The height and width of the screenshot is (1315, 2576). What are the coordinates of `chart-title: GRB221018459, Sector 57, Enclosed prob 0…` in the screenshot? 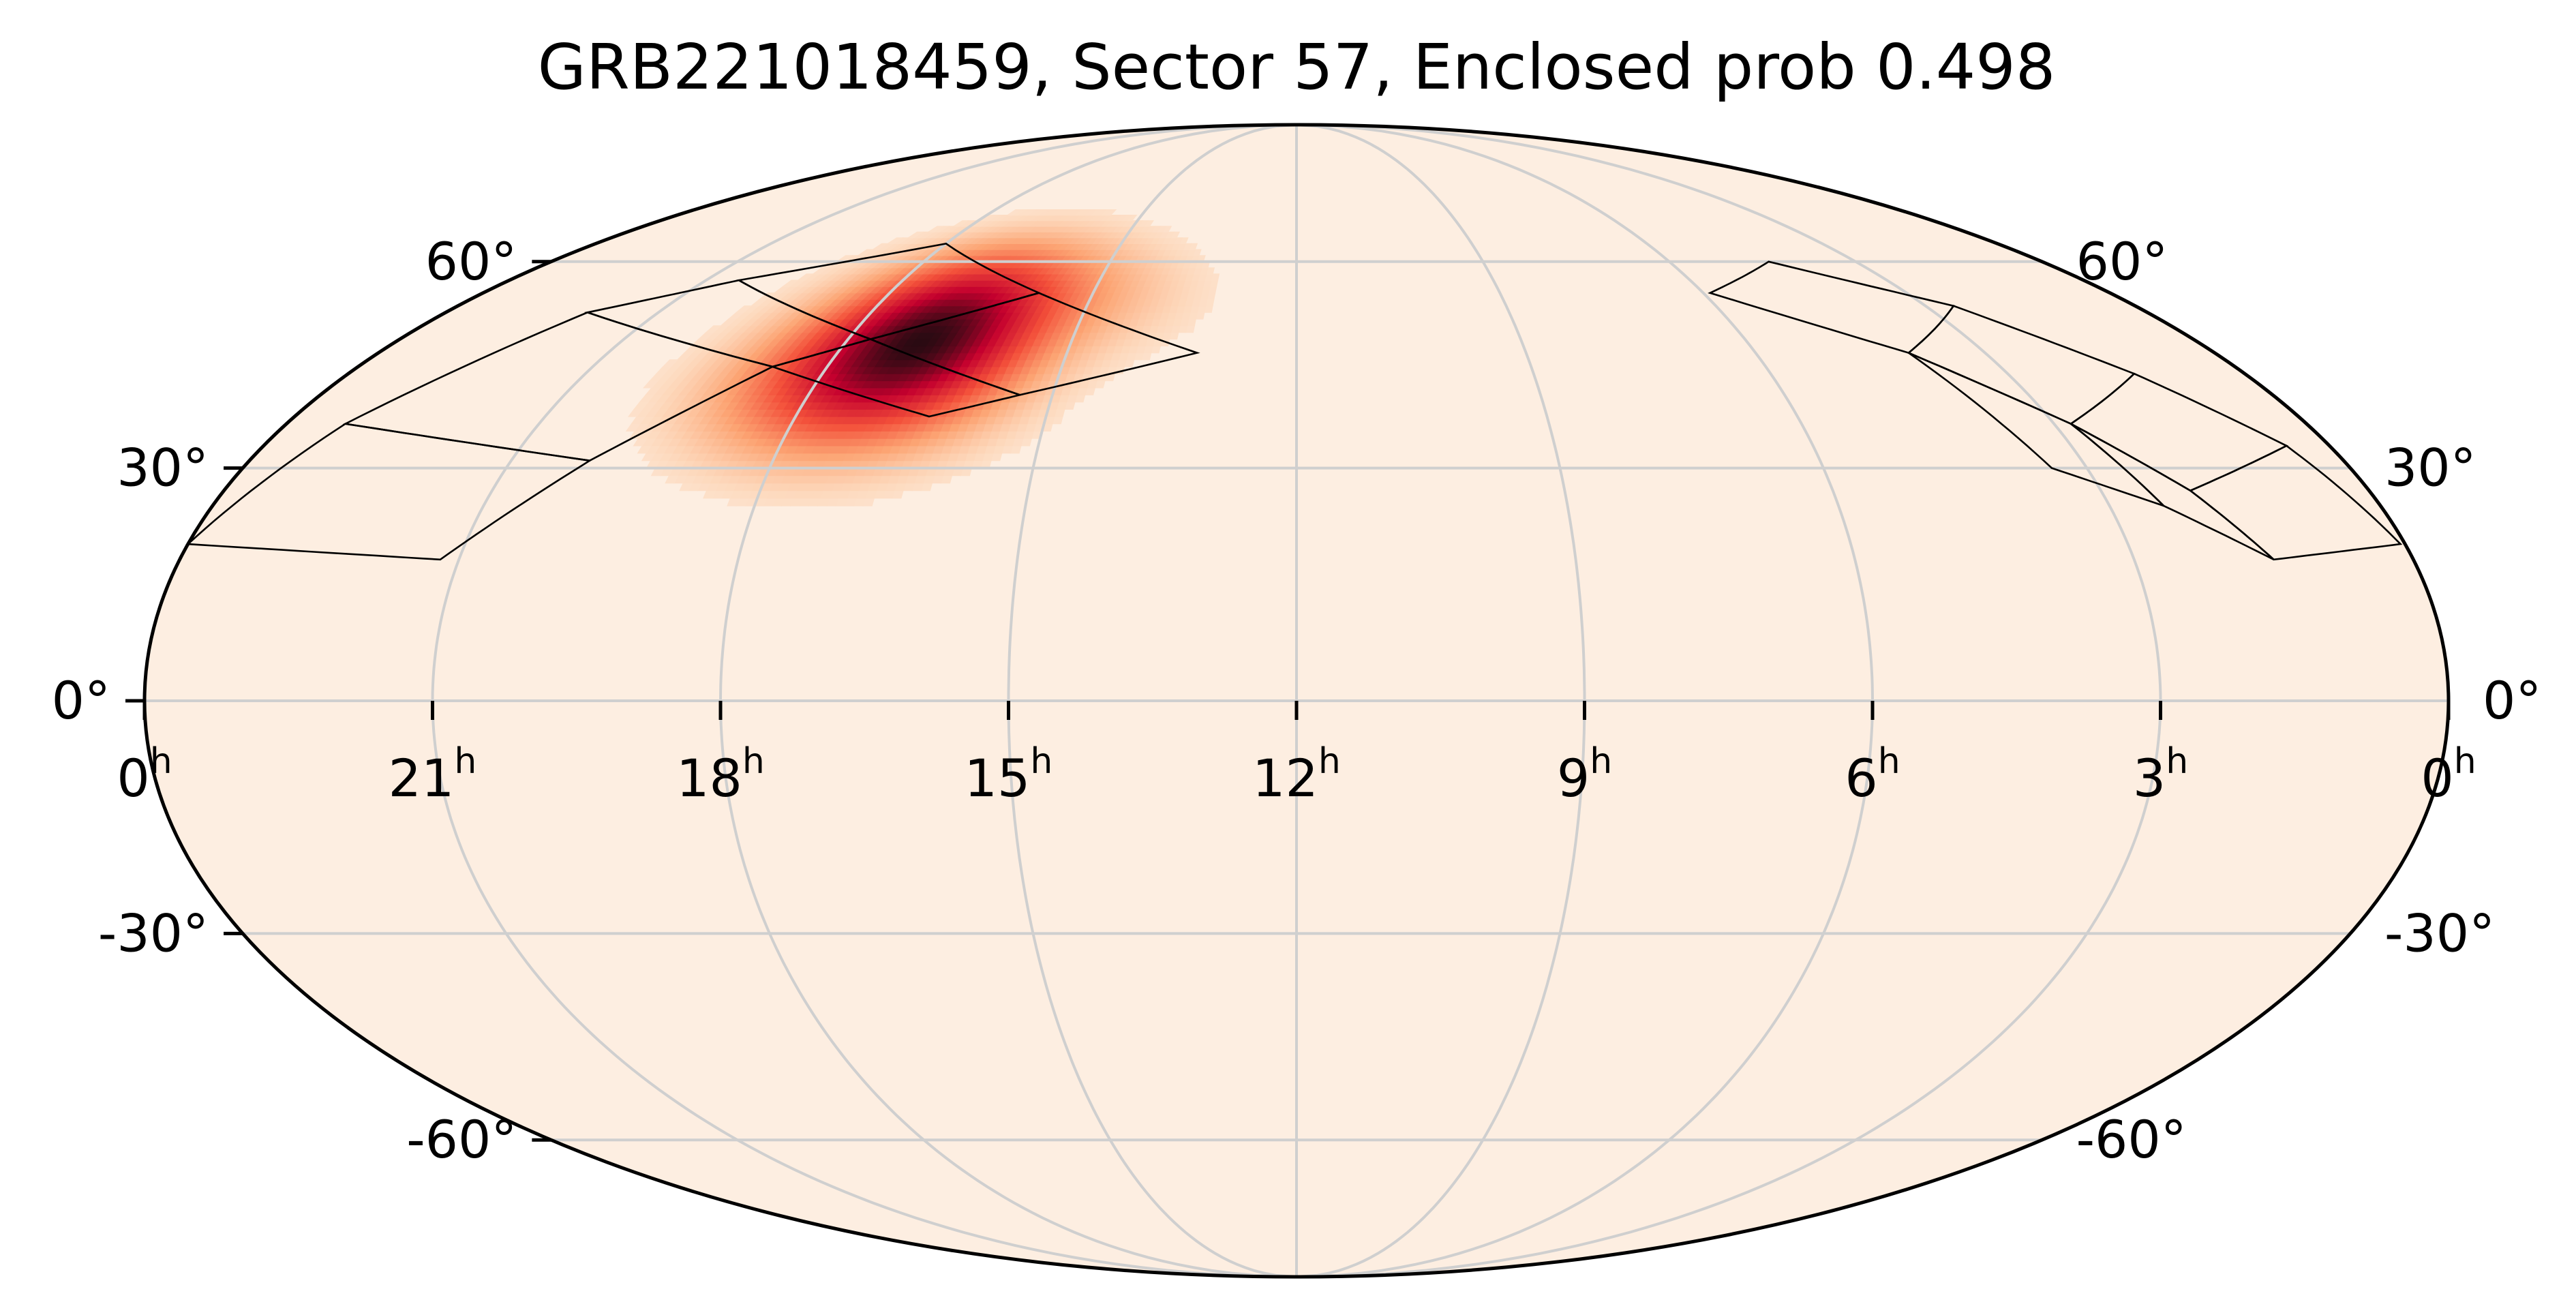 It's located at (1297, 67).